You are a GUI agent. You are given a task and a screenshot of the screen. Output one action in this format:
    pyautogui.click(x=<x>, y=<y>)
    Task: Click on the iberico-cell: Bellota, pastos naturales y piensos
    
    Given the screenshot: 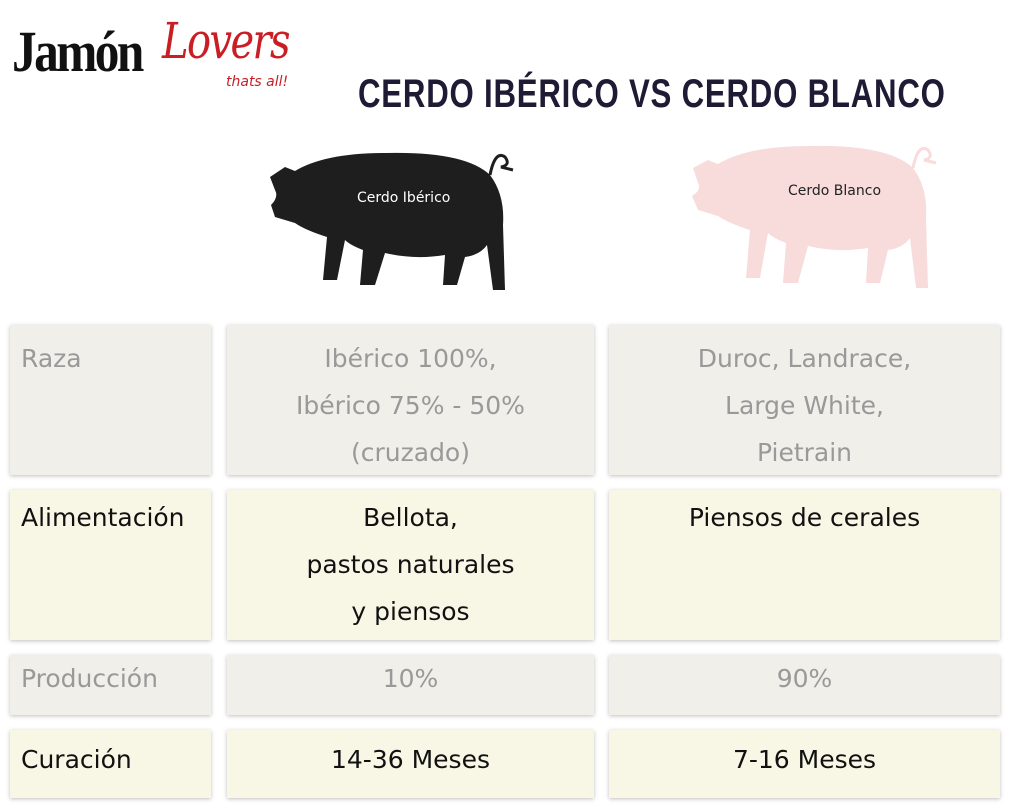 What is the action you would take?
    pyautogui.click(x=410, y=565)
    